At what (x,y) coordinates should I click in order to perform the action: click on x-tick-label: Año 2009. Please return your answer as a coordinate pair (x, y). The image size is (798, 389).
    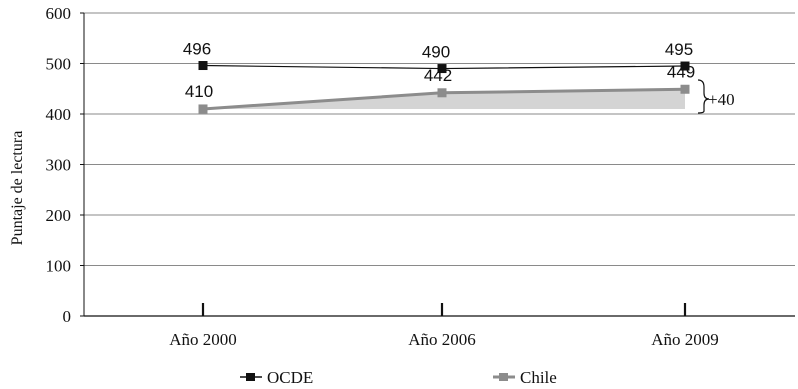
    Looking at the image, I should click on (685, 339).